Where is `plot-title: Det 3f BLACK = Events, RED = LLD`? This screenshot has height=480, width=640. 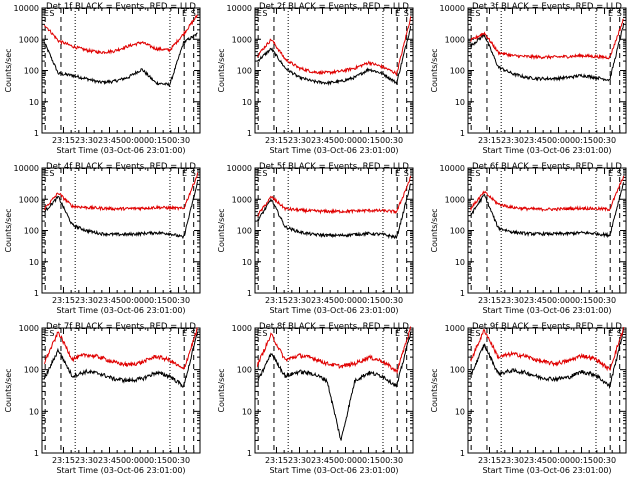 plot-title: Det 3f BLACK = Events, RED = LLD is located at coordinates (547, 7).